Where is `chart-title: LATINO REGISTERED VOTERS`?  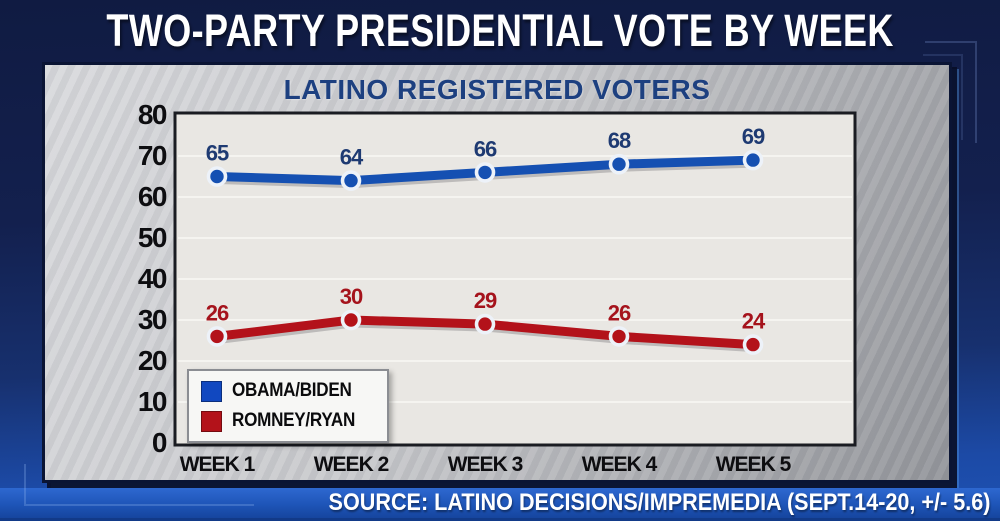
chart-title: LATINO REGISTERED VOTERS is located at coordinates (497, 89).